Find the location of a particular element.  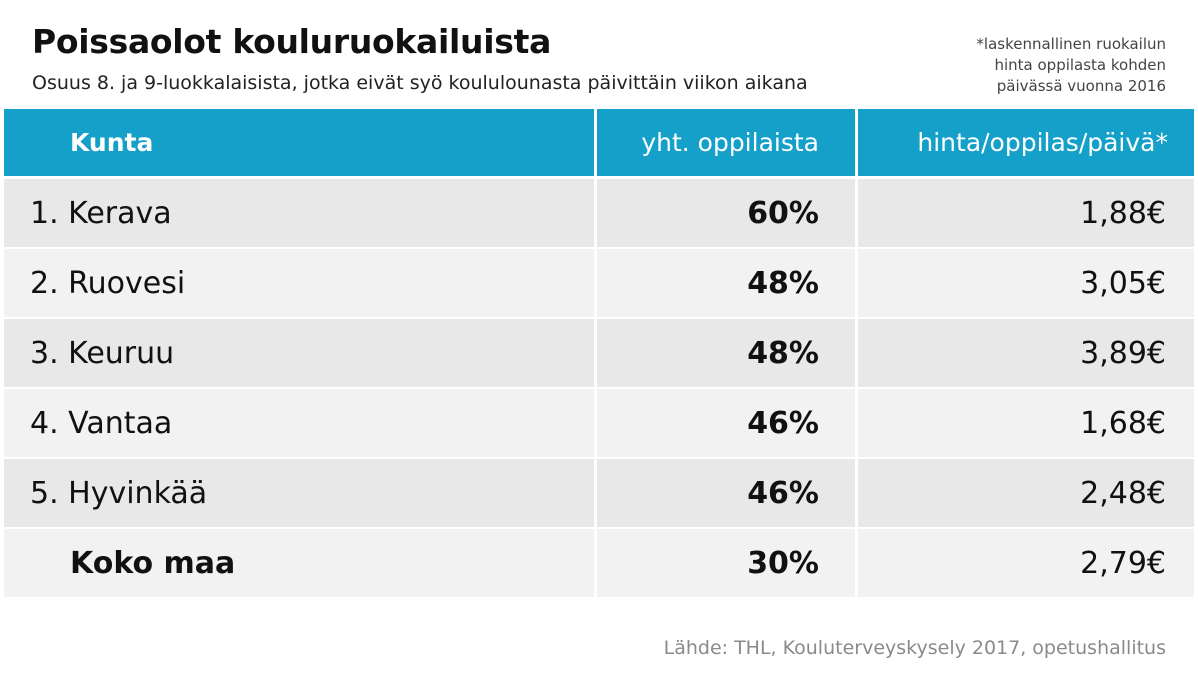

cell-price: 1,88€ is located at coordinates (1026, 213).